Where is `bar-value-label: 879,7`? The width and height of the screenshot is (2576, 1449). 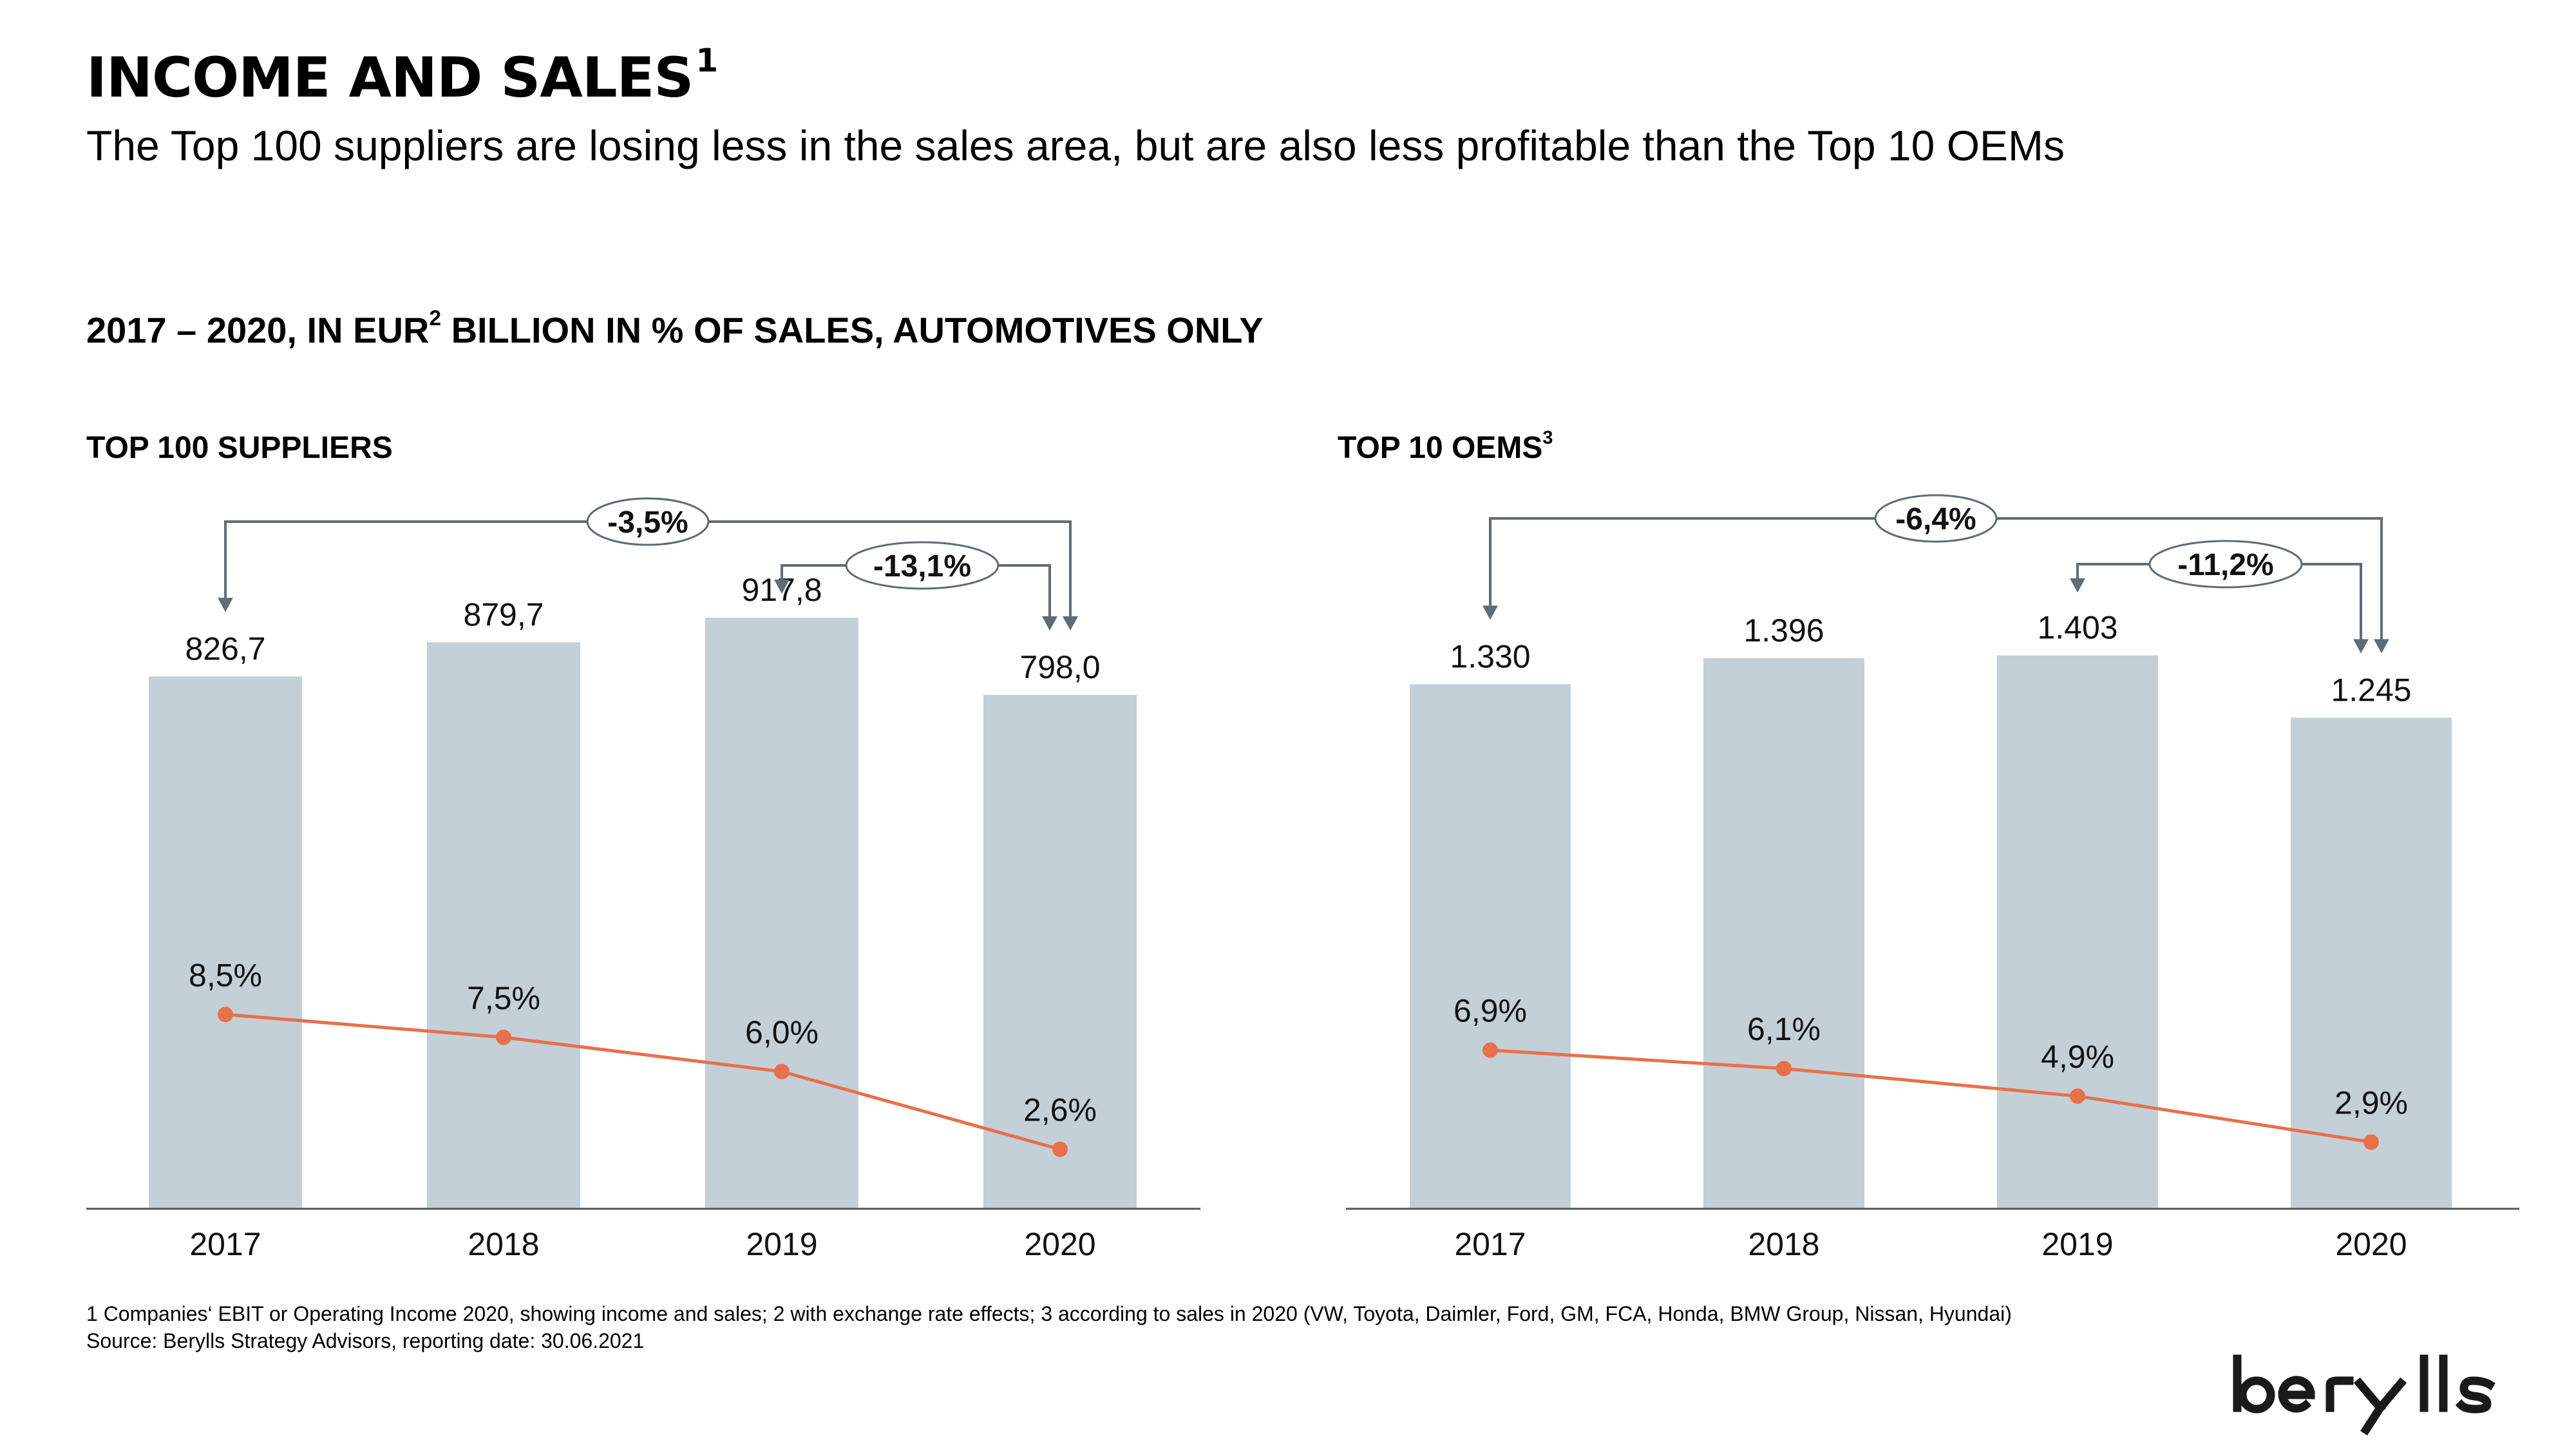 bar-value-label: 879,7 is located at coordinates (503, 614).